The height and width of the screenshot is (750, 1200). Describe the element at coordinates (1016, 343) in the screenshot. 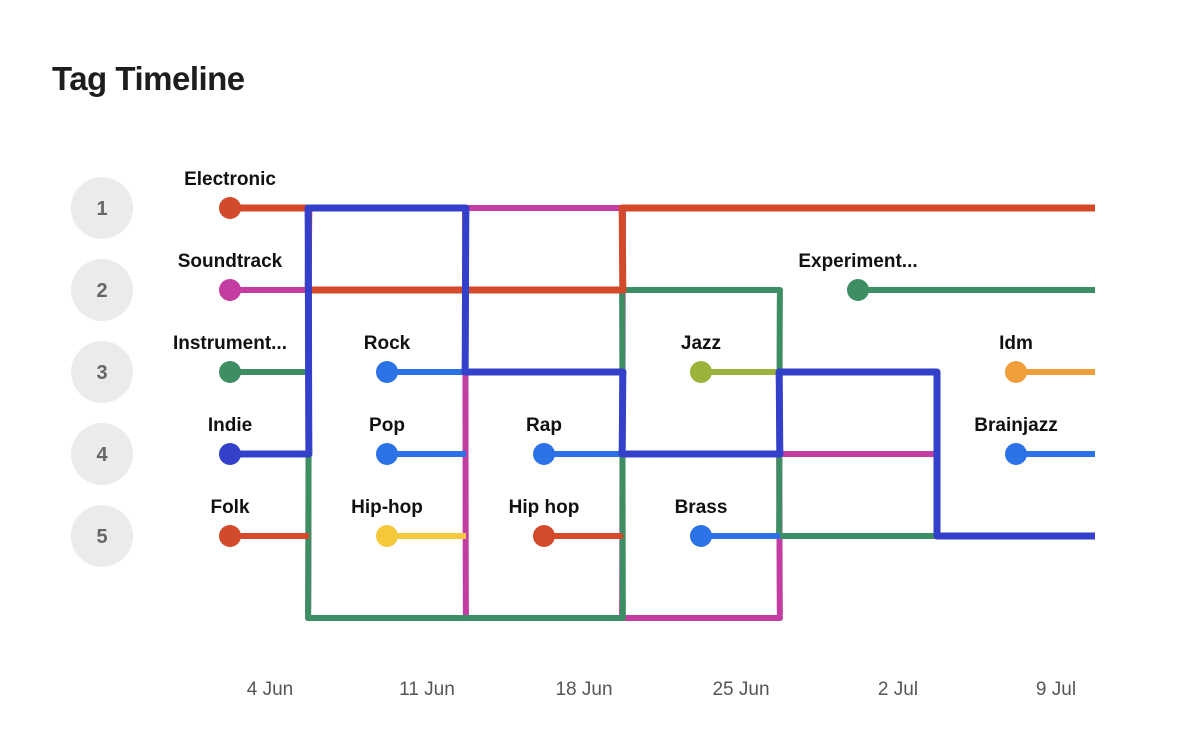

I see `series-label-idm: Idm` at that location.